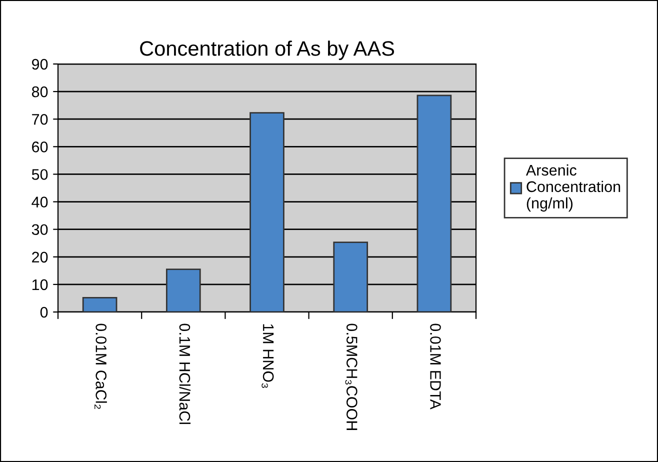  What do you see at coordinates (44, 312) in the screenshot?
I see `y-tick-label: 0` at bounding box center [44, 312].